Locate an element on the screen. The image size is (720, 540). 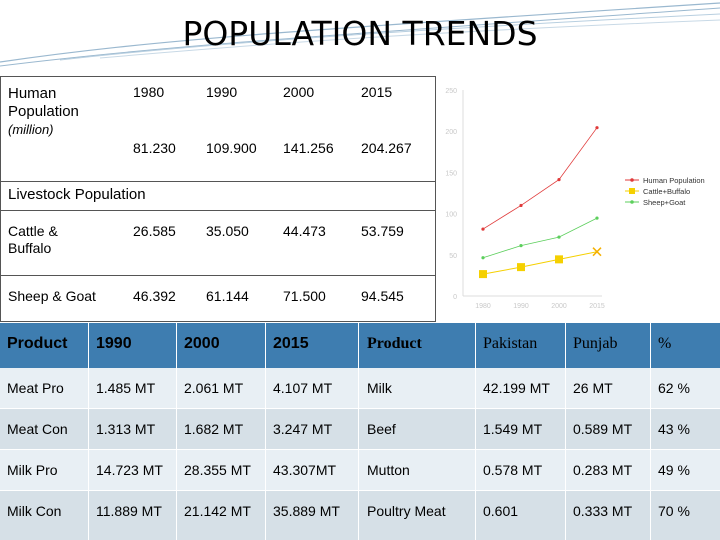
cell-punjab: 0.333 MT is located at coordinates (603, 511).